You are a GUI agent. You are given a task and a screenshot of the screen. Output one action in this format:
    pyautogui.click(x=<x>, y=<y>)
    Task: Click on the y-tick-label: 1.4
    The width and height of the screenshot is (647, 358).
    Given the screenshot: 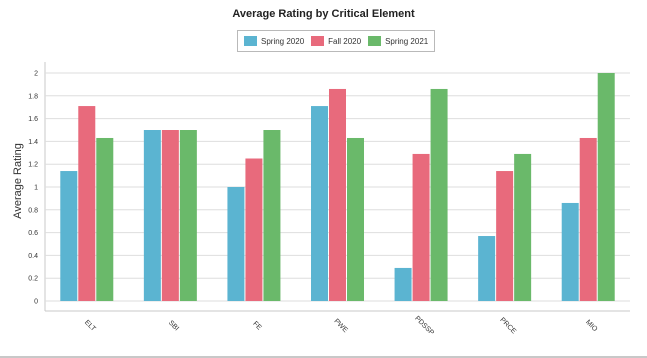 What is the action you would take?
    pyautogui.click(x=33, y=142)
    